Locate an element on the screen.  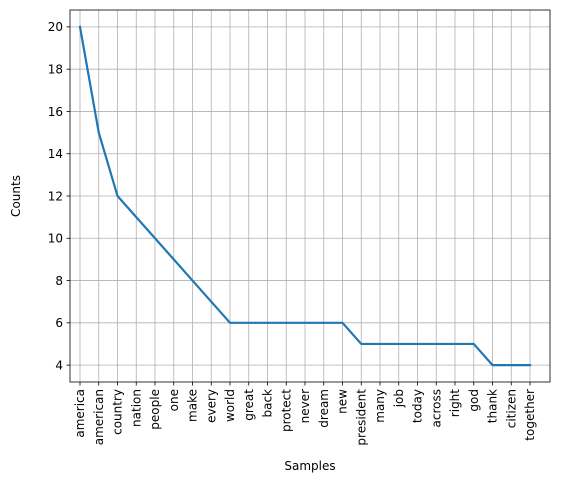
x-tick-label: many is located at coordinates (380, 406).